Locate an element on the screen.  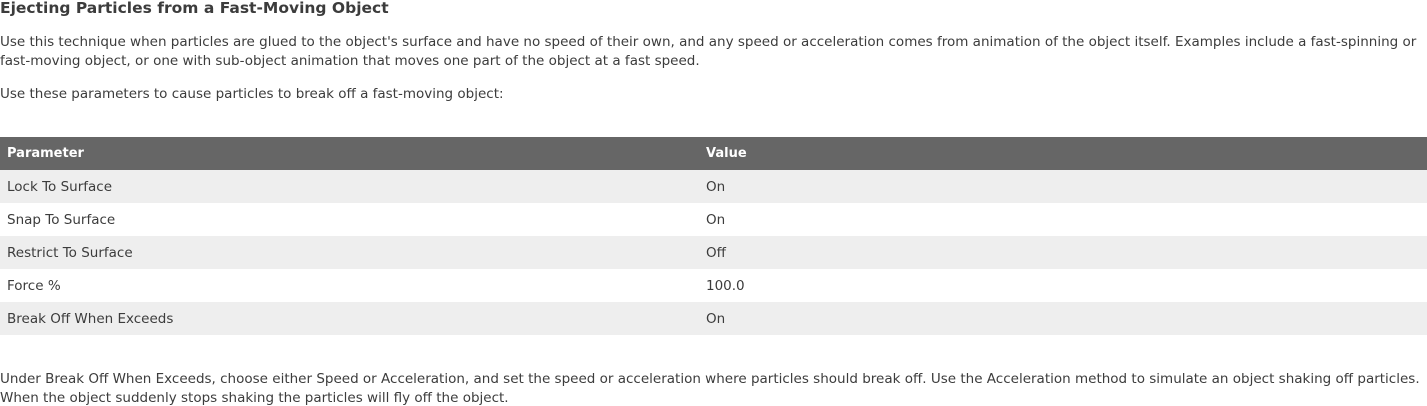
table-row: Break Off When Exceeds On is located at coordinates (713, 318).